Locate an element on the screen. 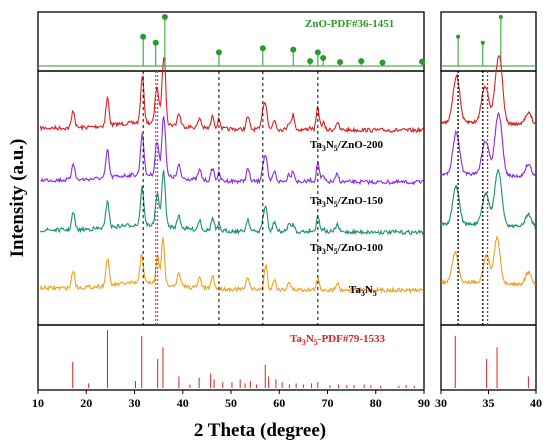 This screenshot has width=553, height=445. x-tick-label: 40 is located at coordinates (183, 403).